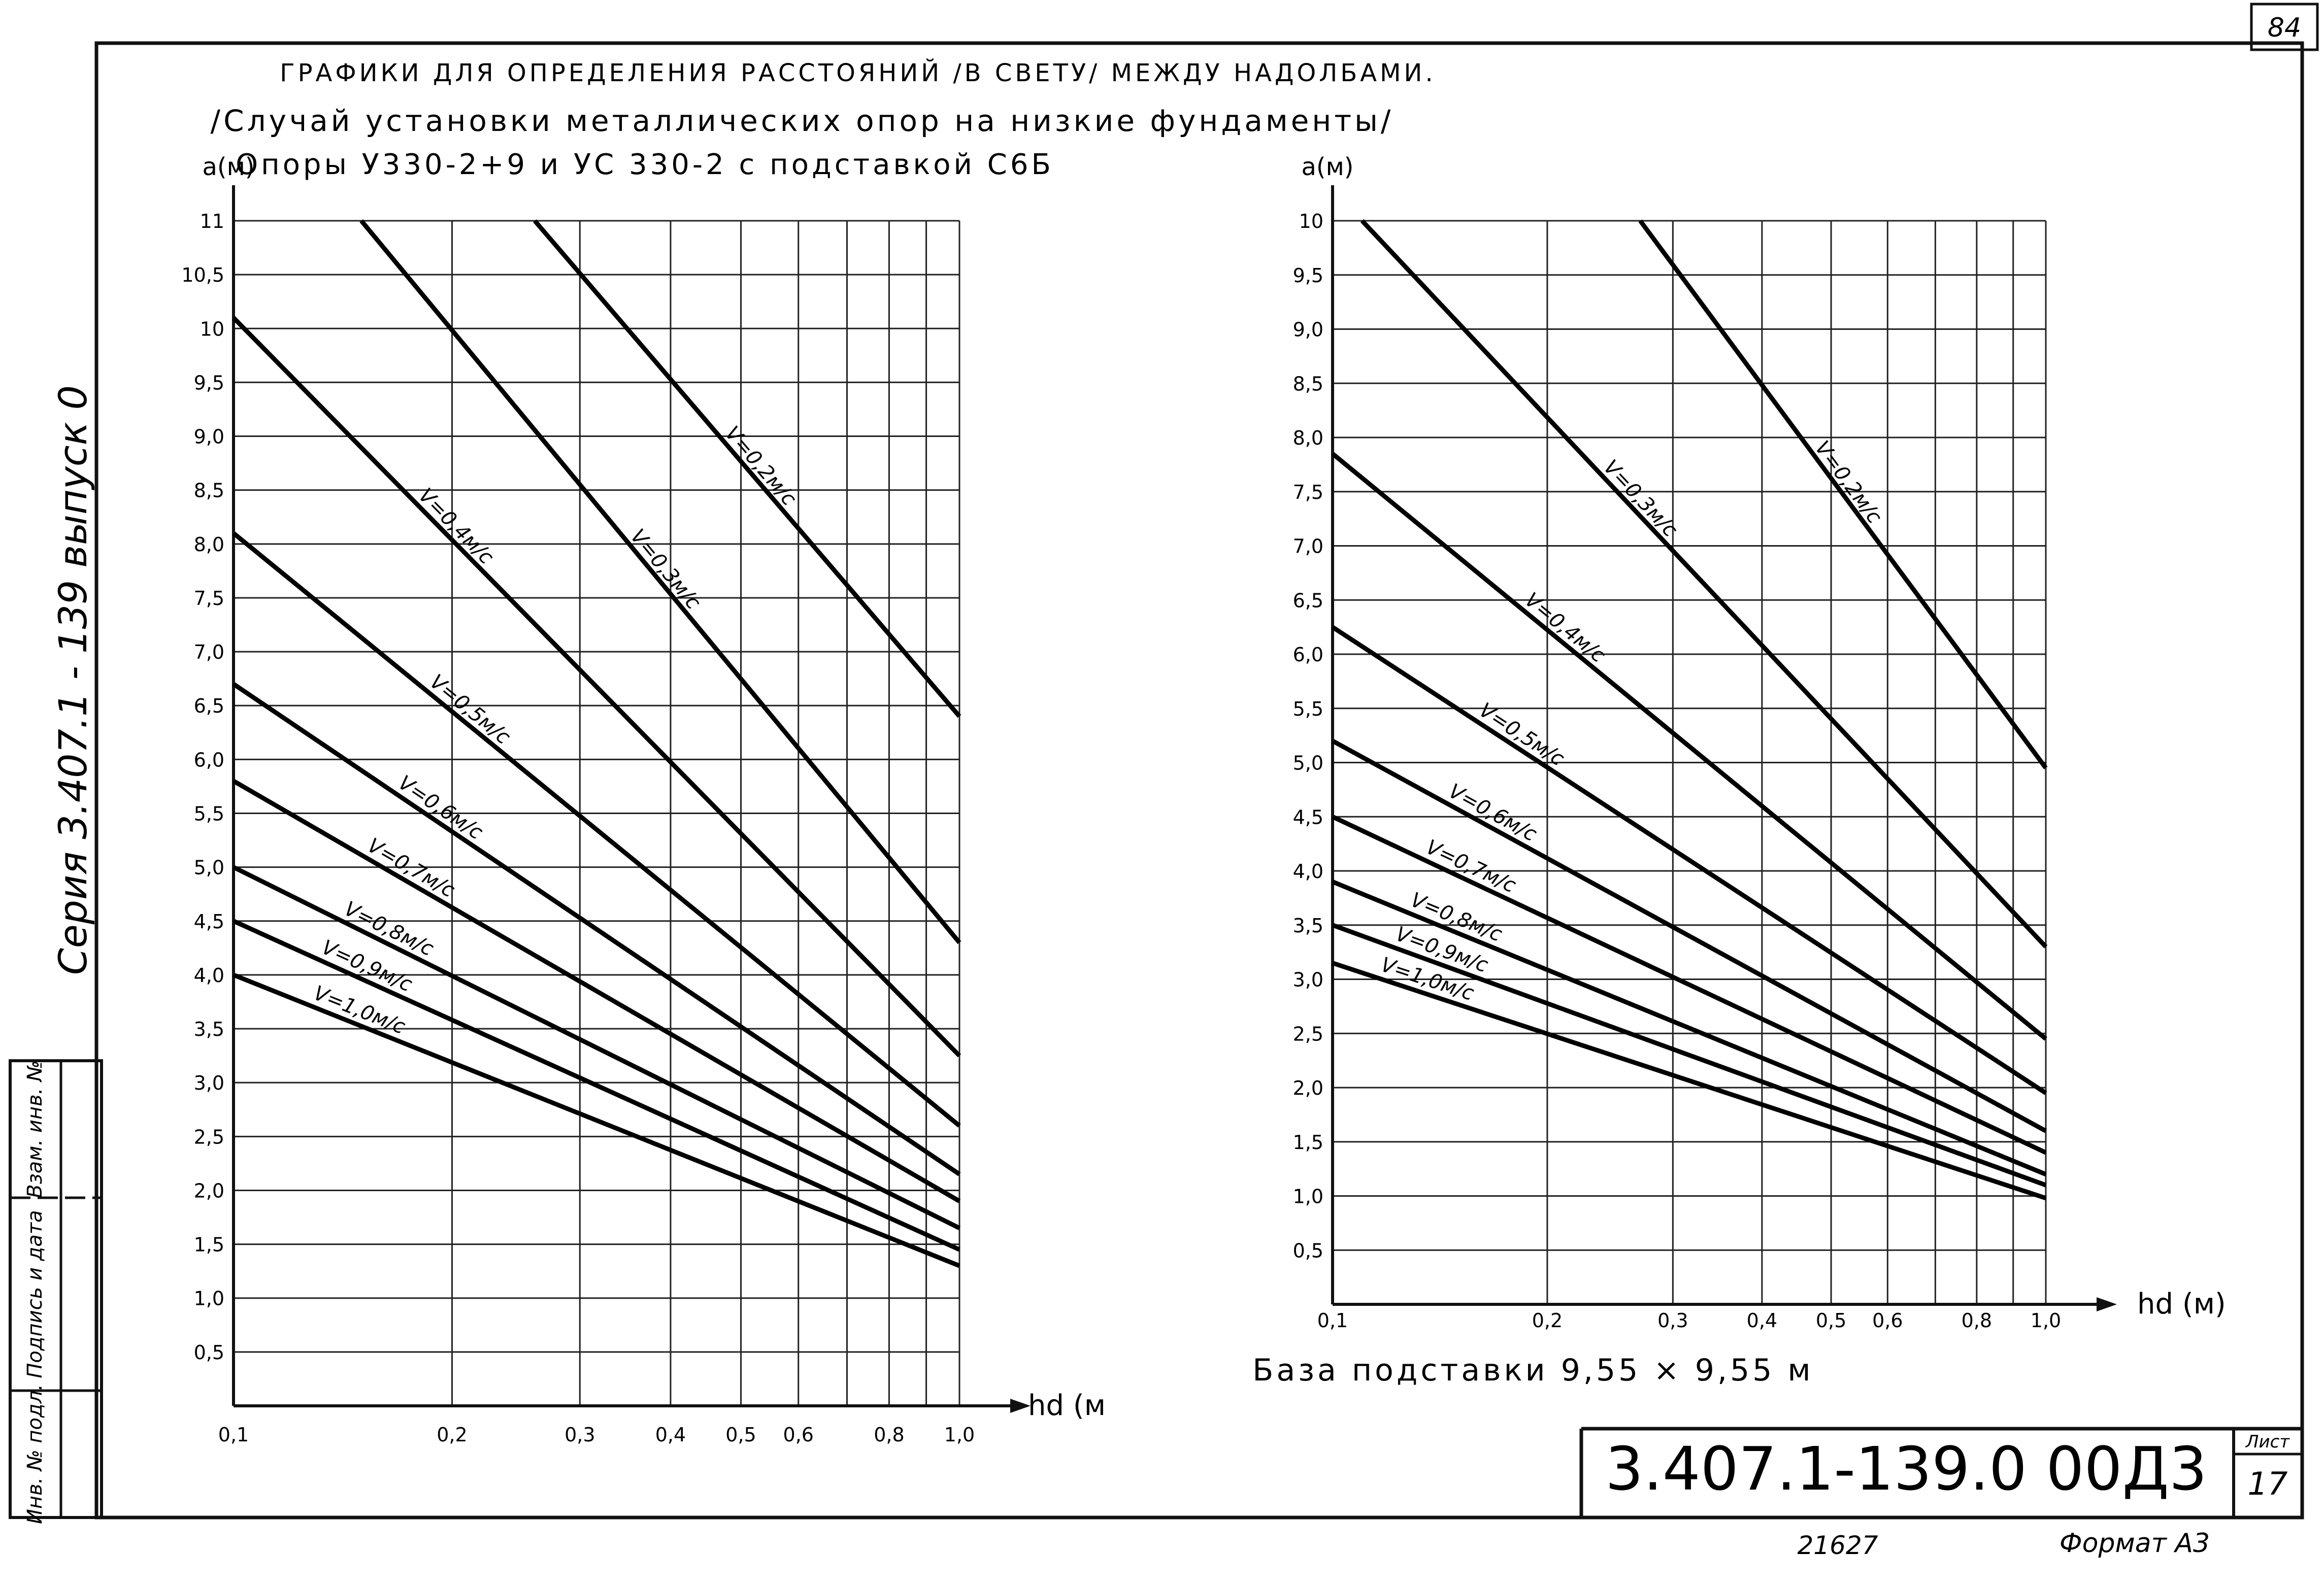 The image size is (2324, 1585). What do you see at coordinates (1020, 1406) in the screenshot?
I see `x-axis-arrow` at bounding box center [1020, 1406].